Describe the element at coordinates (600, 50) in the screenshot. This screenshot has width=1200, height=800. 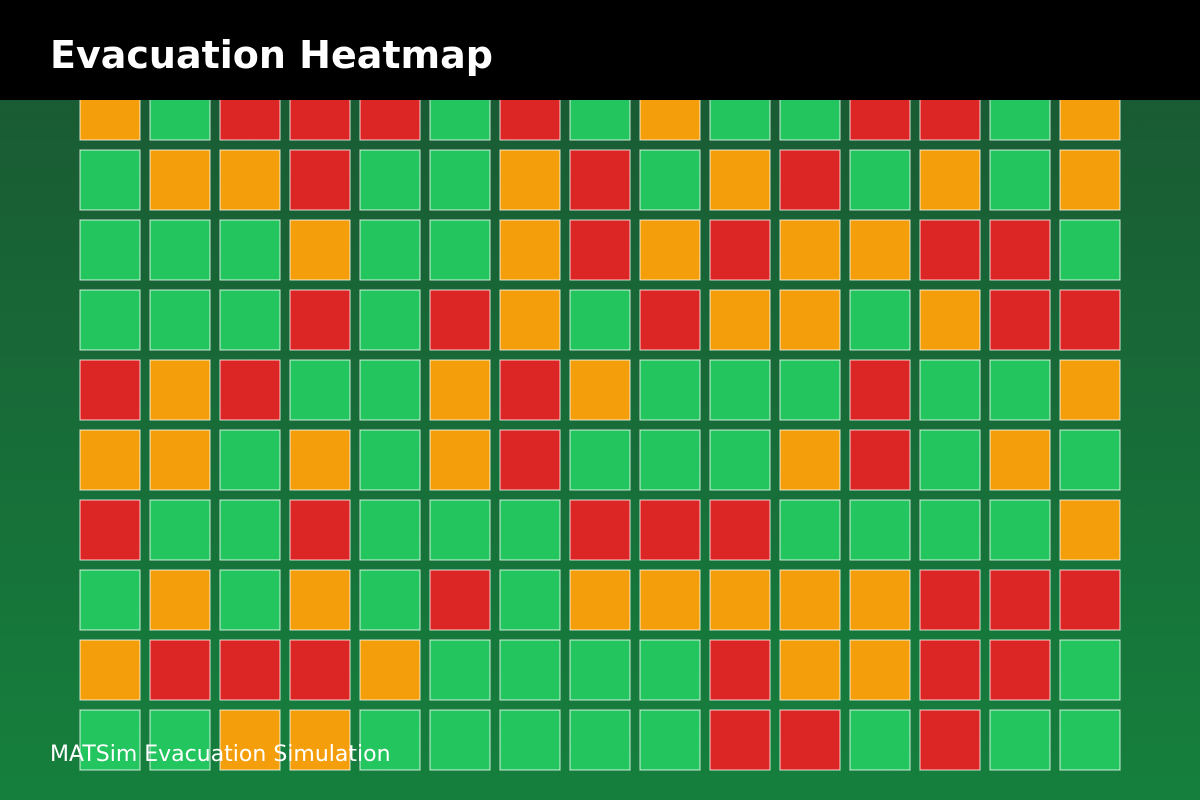
I see `header: Evacuation Heatmap` at that location.